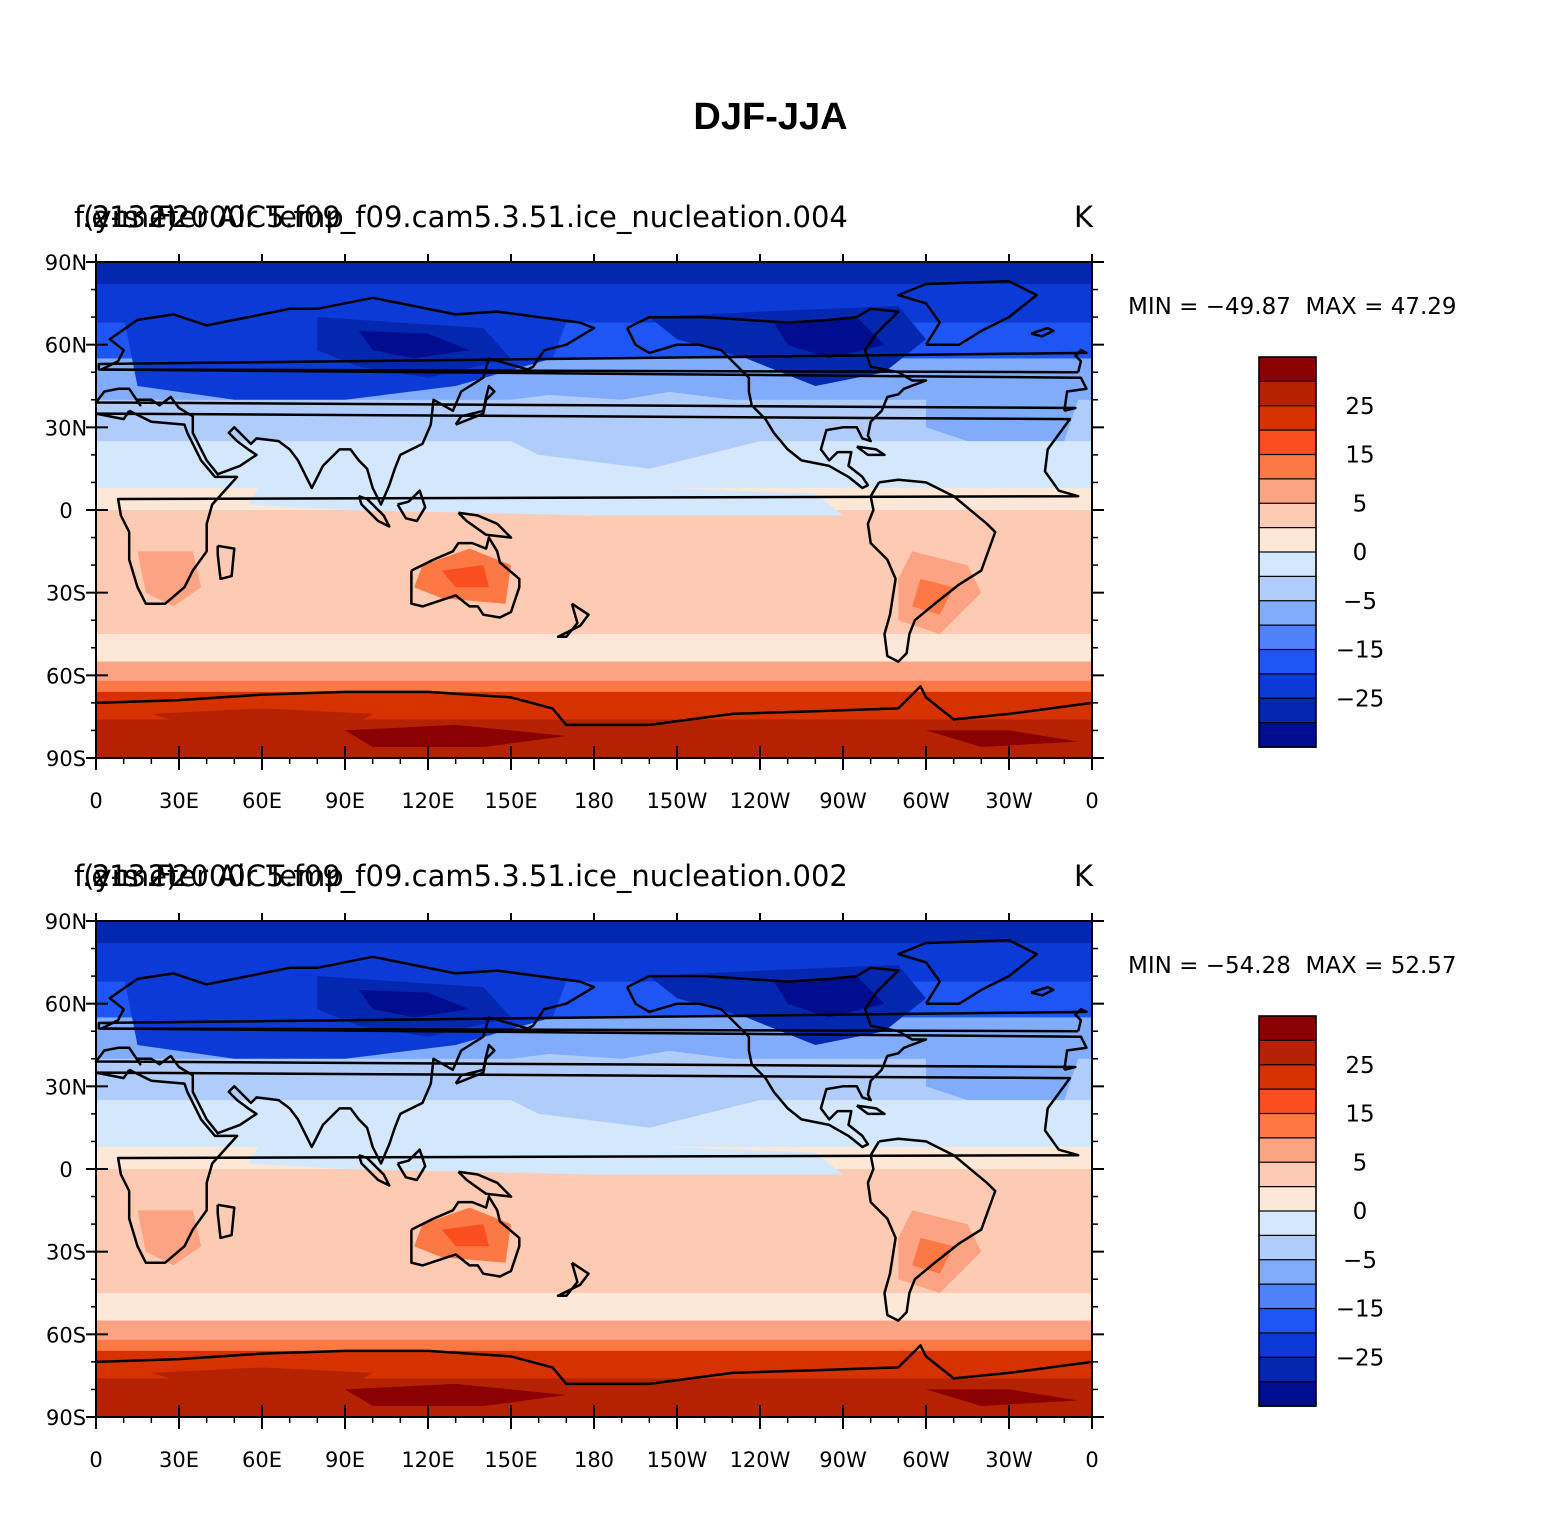 This screenshot has height=1538, width=1541. Describe the element at coordinates (1009, 1460) in the screenshot. I see `lon-label: 30W` at that location.